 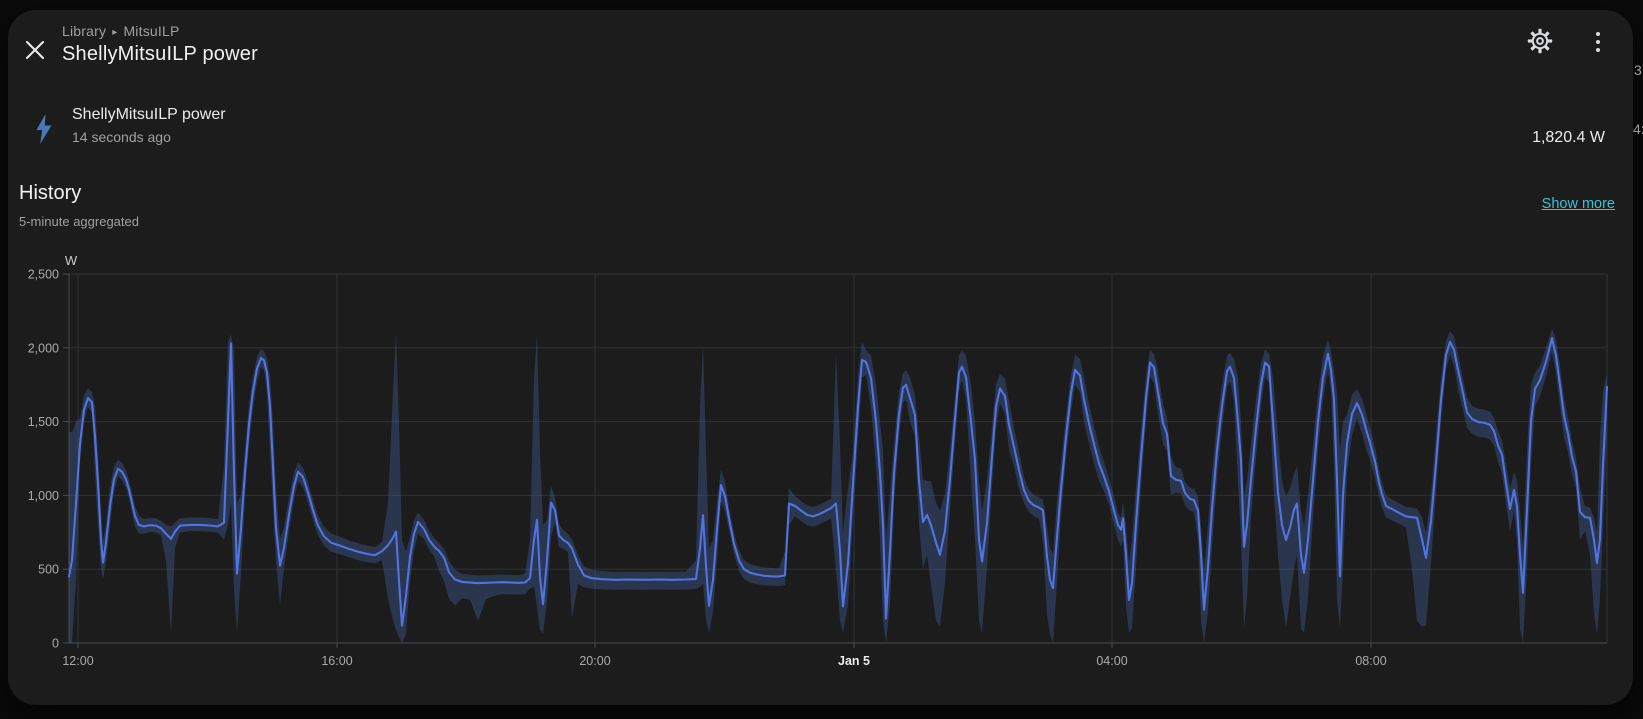 What do you see at coordinates (79, 221) in the screenshot?
I see `history-aggregation-note: 5-minute aggregated` at bounding box center [79, 221].